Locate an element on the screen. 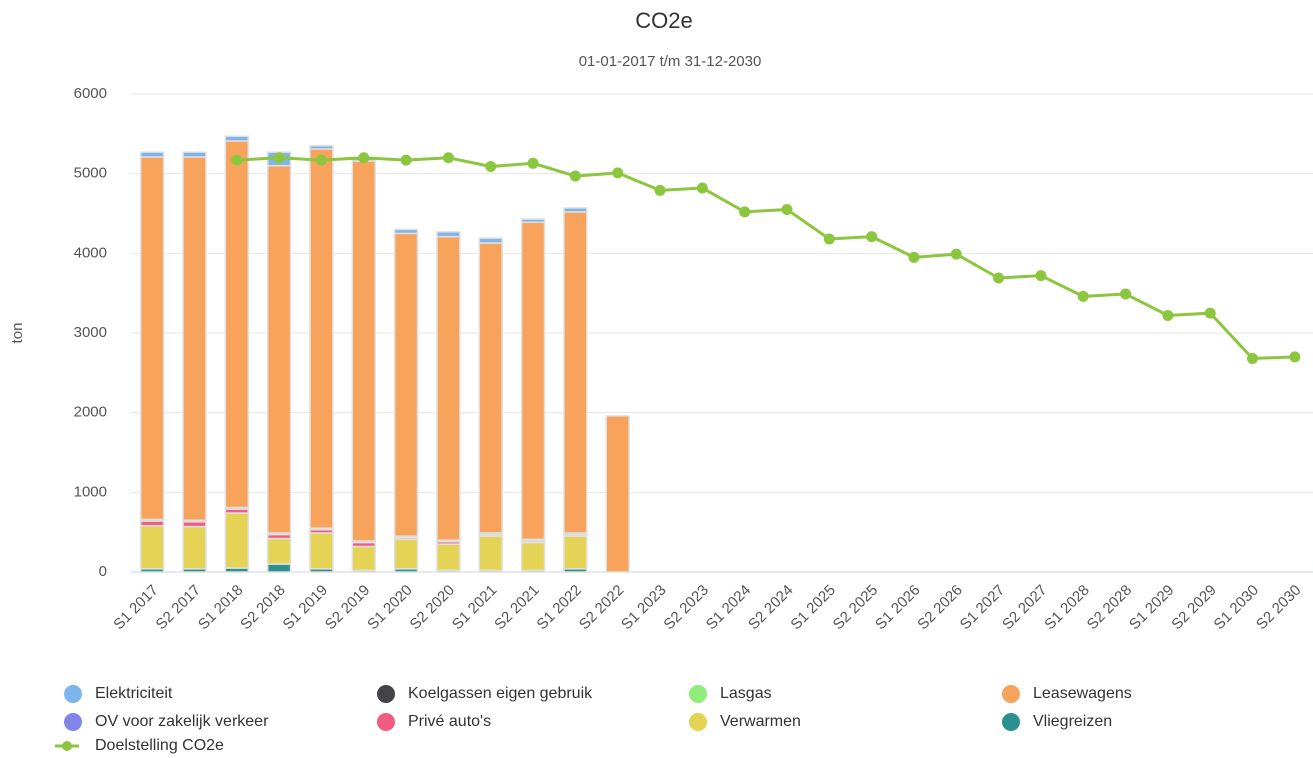 This screenshot has width=1313, height=758. chart-title: CO2e is located at coordinates (663, 20).